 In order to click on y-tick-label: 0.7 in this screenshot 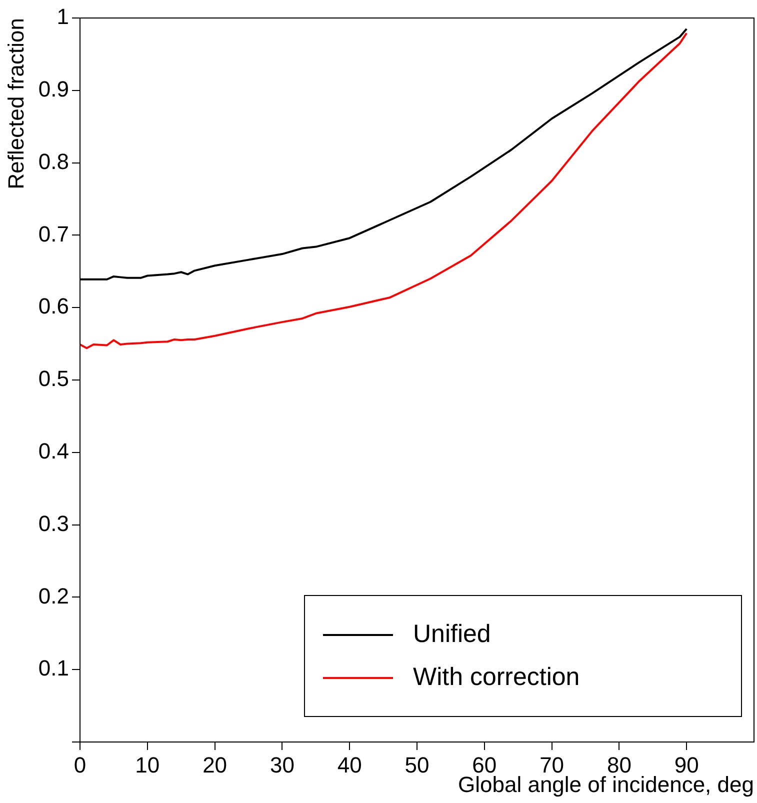, I will do `click(53, 233)`.